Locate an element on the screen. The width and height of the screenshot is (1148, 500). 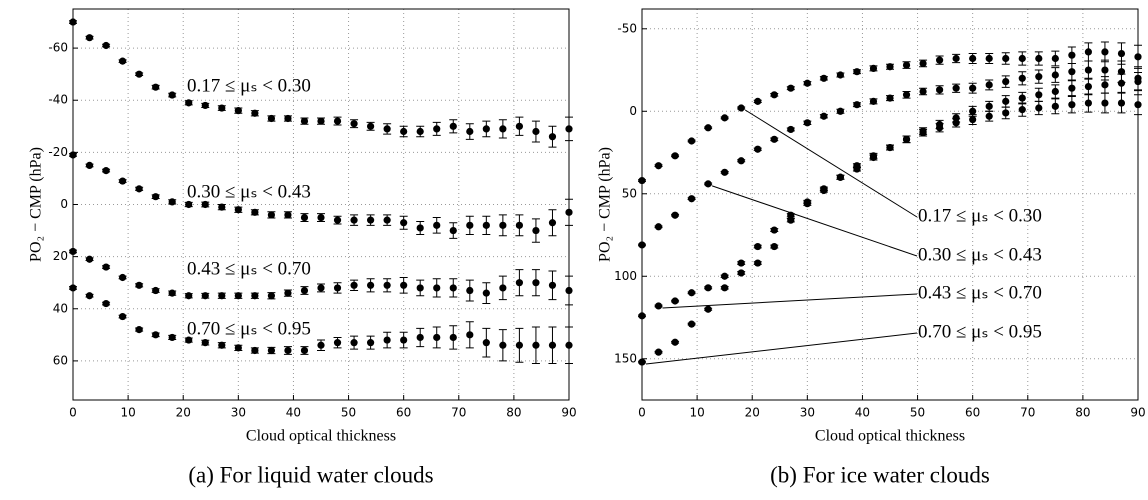
leader-line is located at coordinates (814, 221).